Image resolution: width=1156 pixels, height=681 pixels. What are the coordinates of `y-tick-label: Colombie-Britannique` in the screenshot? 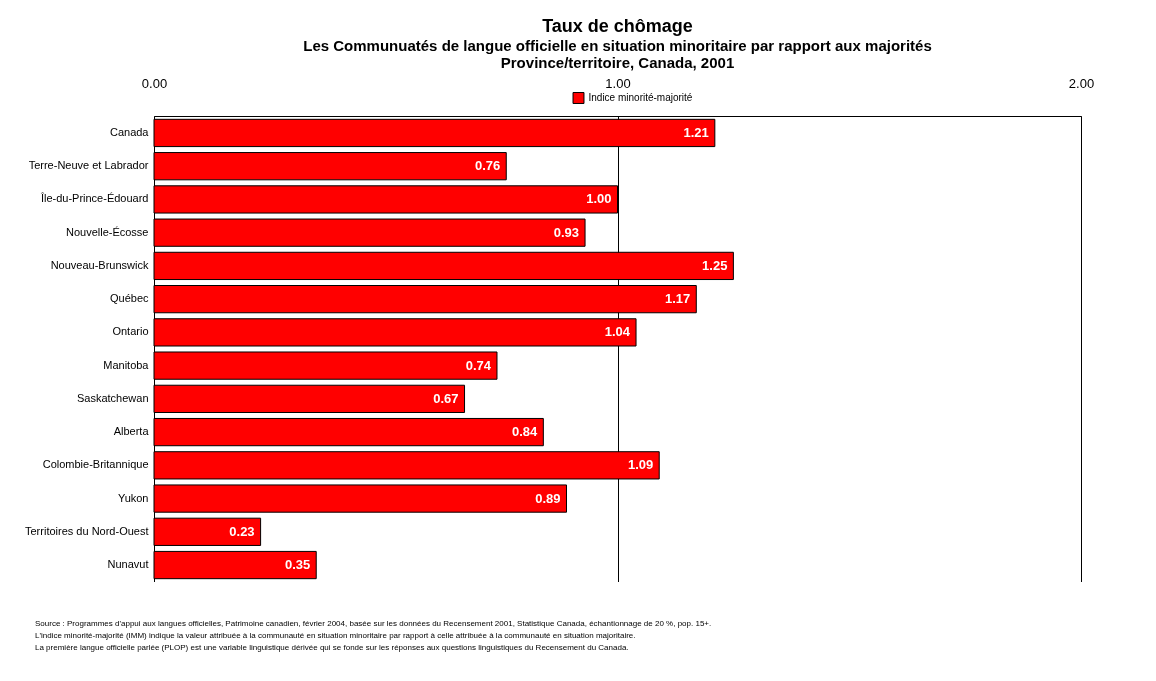 It's located at (95, 464).